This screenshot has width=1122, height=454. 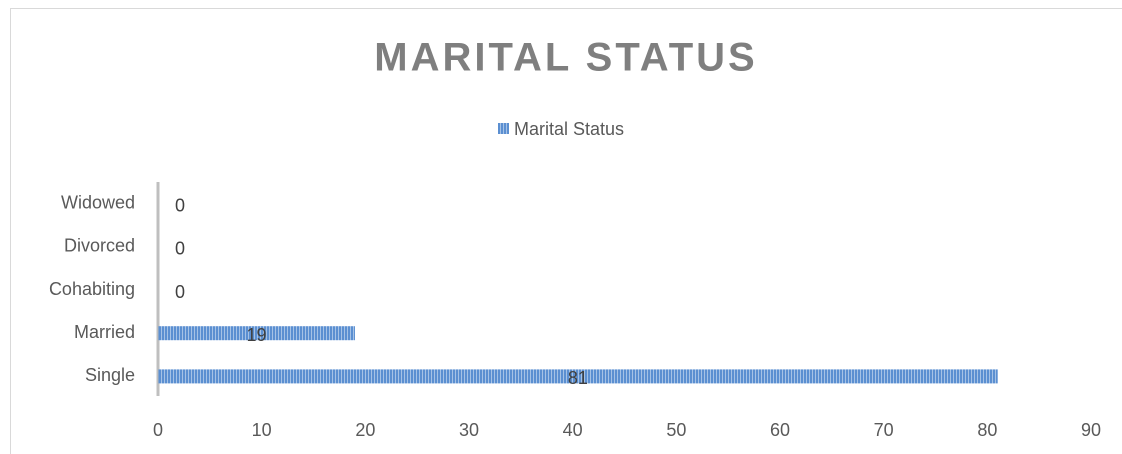 I want to click on data-label: 81, so click(x=578, y=378).